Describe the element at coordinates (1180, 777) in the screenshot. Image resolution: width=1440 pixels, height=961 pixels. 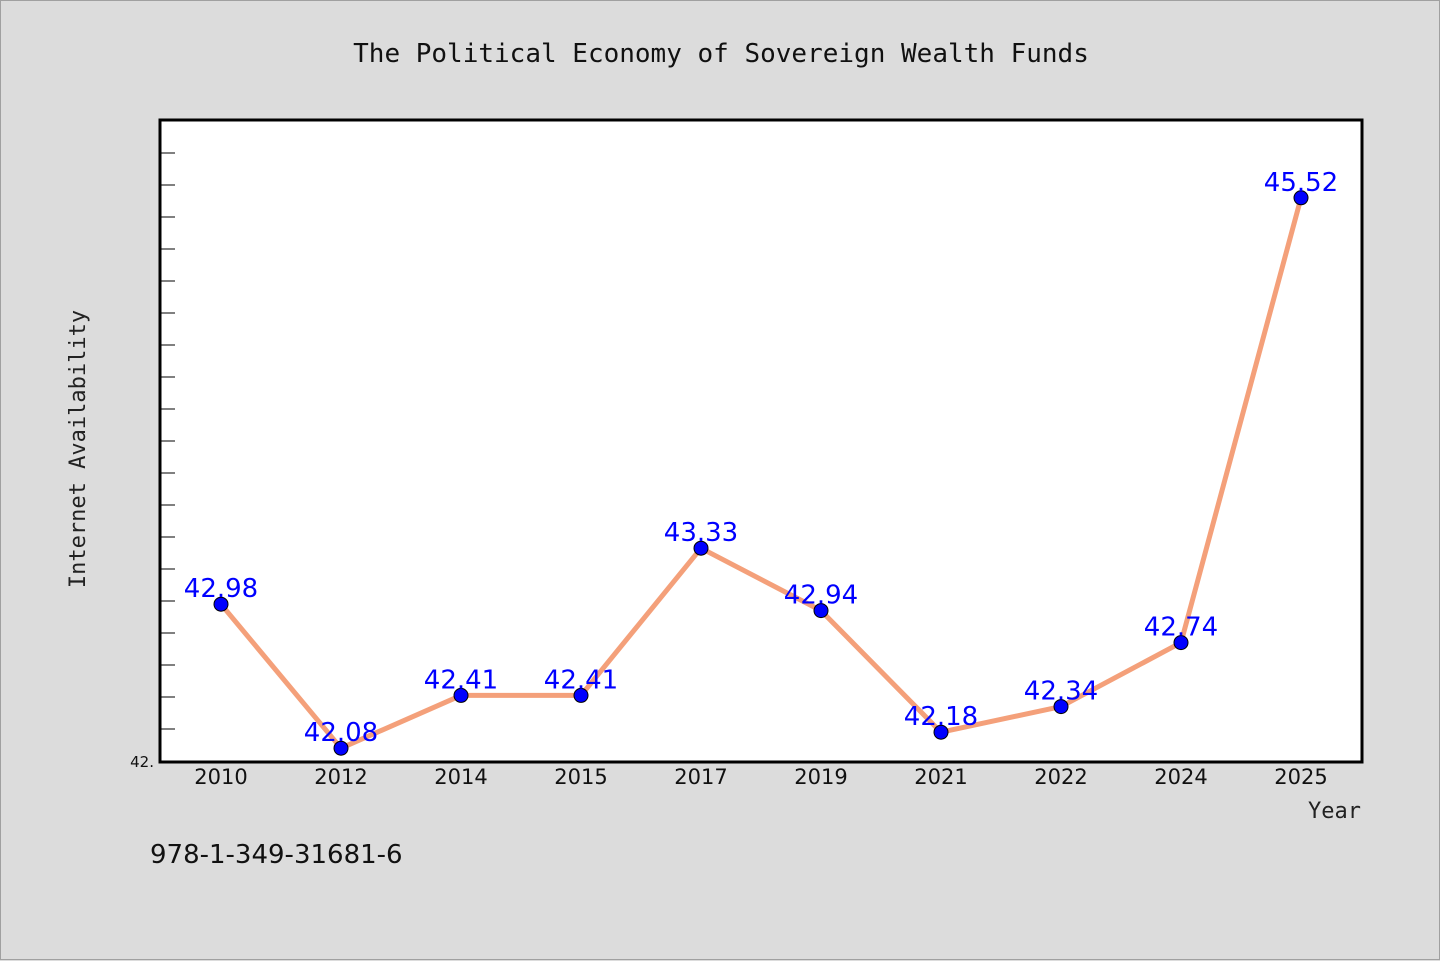
I see `x-tick-label: 2024` at that location.